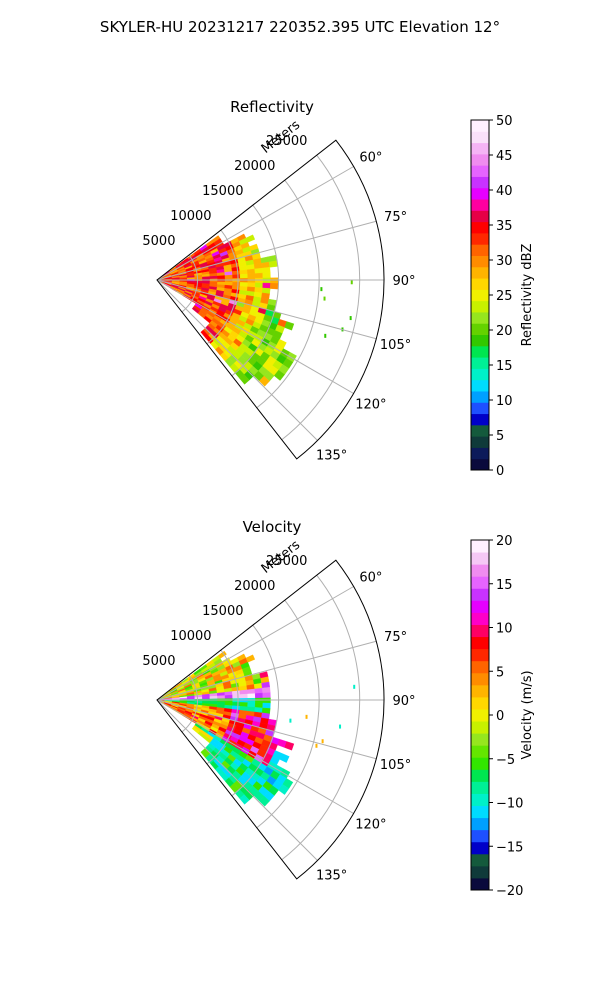 The height and width of the screenshot is (1000, 600). I want to click on azimuth-tick-label: 75°, so click(395, 637).